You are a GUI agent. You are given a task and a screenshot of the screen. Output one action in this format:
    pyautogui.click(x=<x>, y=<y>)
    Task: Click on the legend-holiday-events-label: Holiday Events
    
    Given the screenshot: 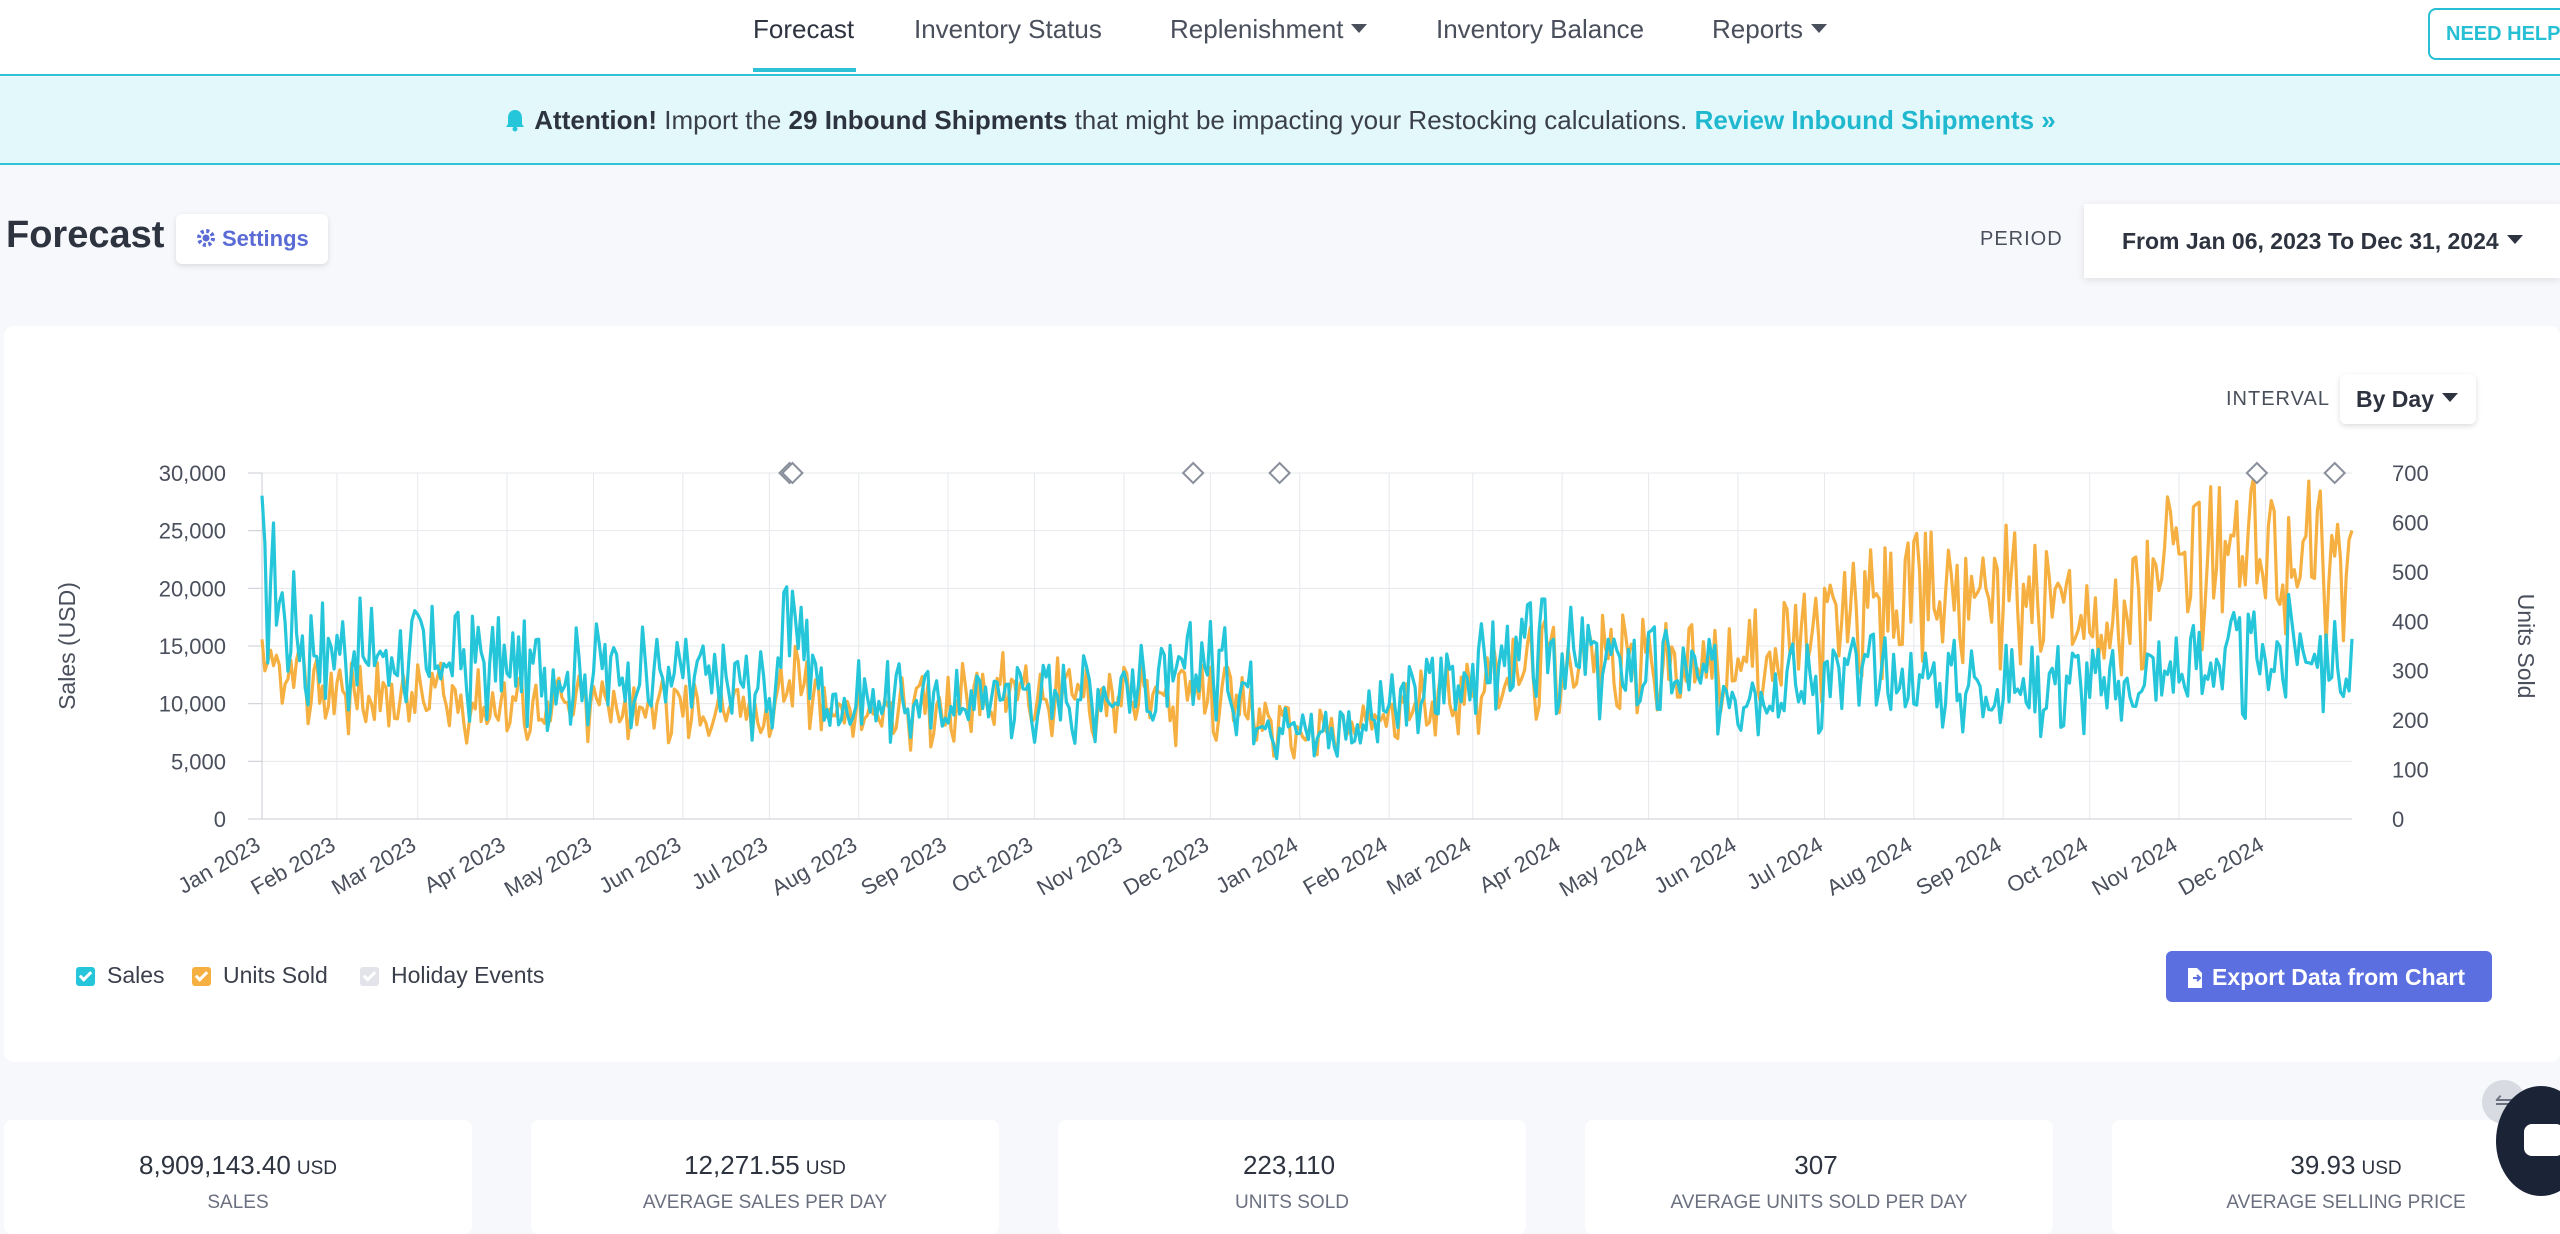 What is the action you would take?
    pyautogui.click(x=468, y=975)
    